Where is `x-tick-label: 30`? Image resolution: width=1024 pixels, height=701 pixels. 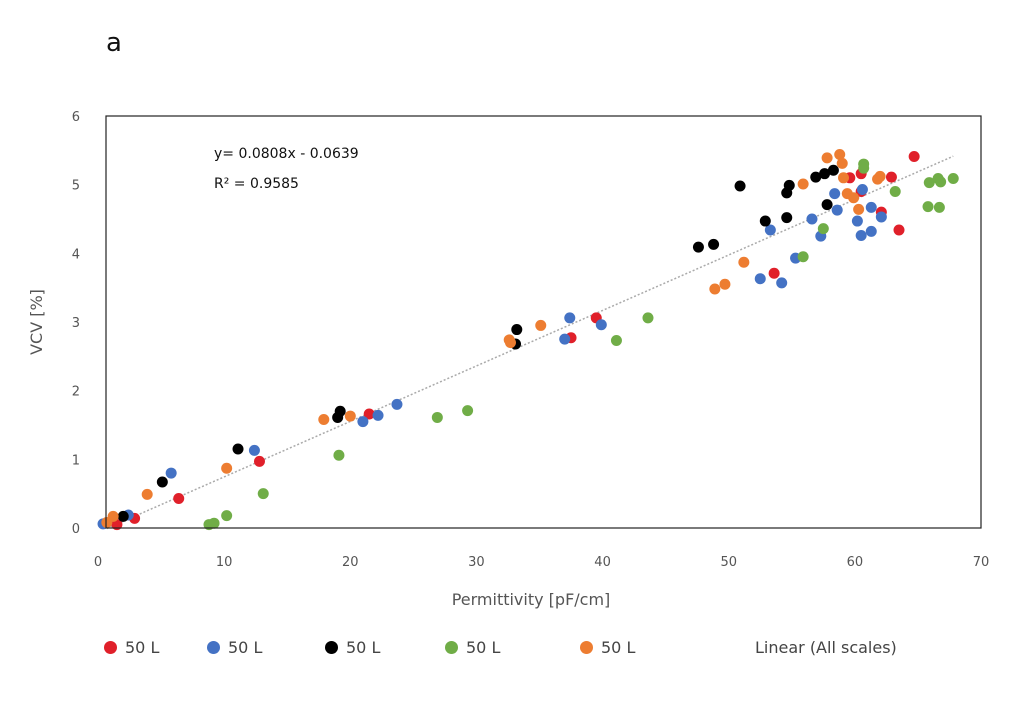 x-tick-label: 30 is located at coordinates (476, 562).